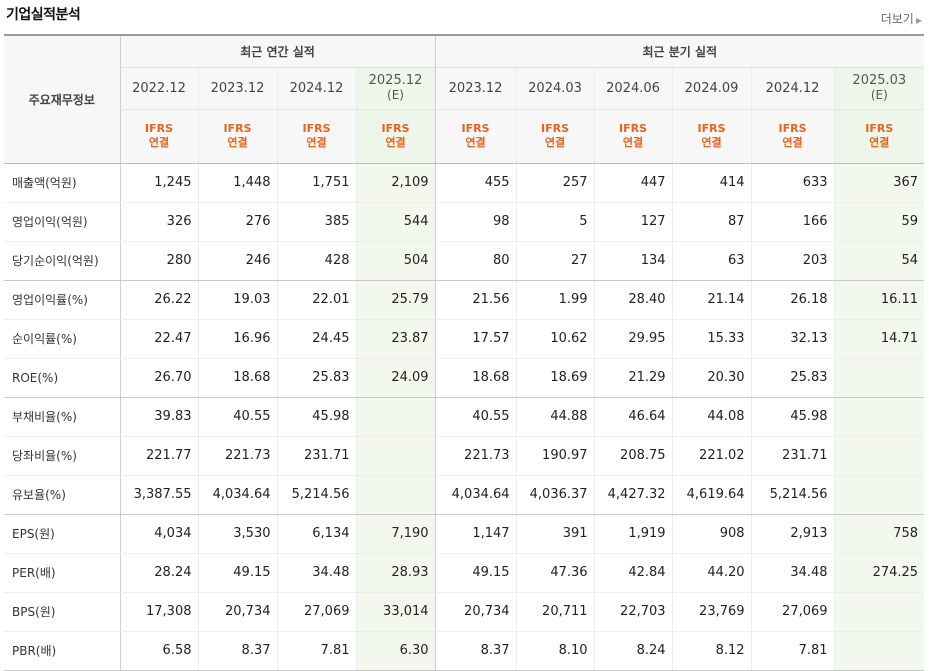  What do you see at coordinates (237, 378) in the screenshot?
I see `table-cell: 18.68` at bounding box center [237, 378].